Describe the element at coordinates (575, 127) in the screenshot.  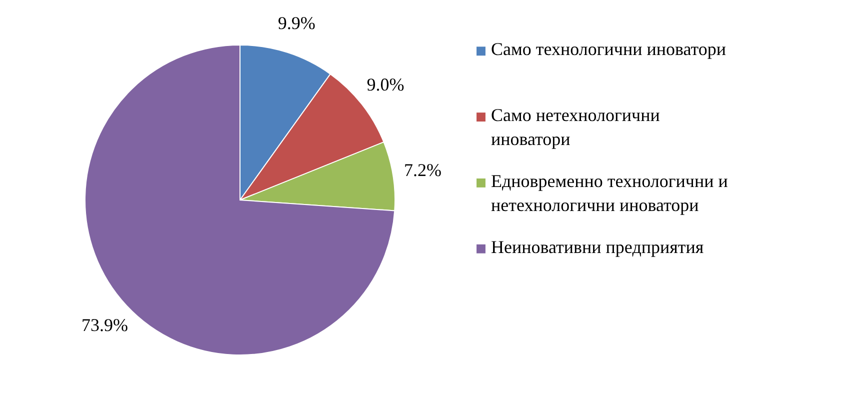
I see `legend-label: Само нетехнологични иноватори` at that location.